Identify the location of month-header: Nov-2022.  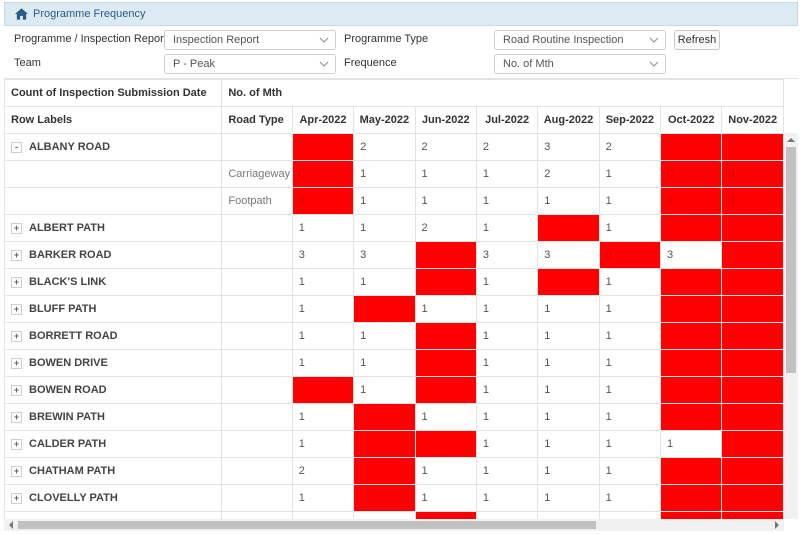
(752, 120).